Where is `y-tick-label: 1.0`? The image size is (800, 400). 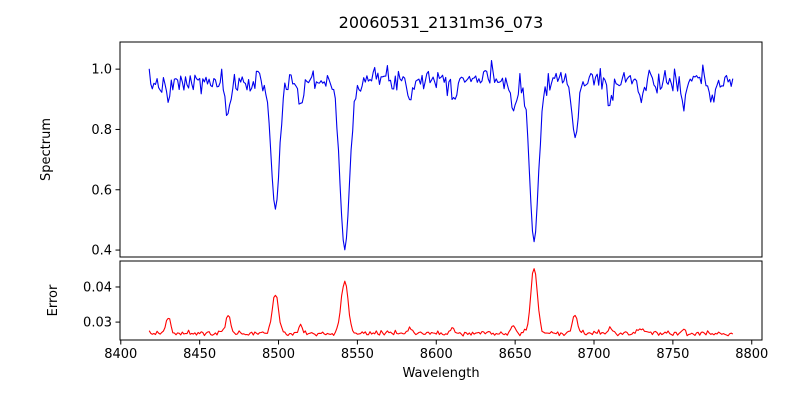
y-tick-label: 1.0 is located at coordinates (101, 70).